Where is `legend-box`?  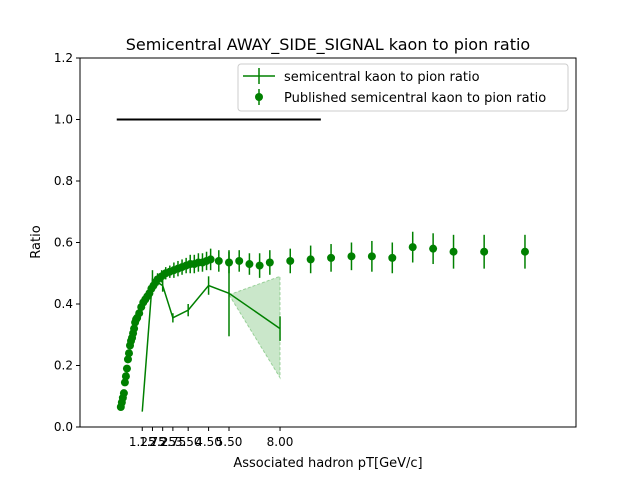 legend-box is located at coordinates (403, 87).